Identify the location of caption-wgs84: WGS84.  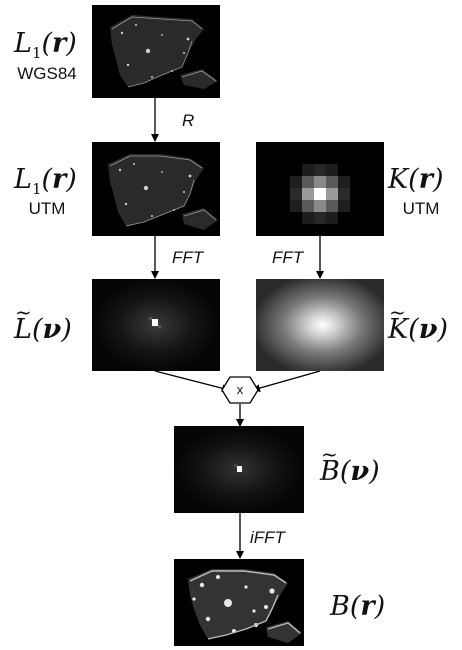
(47, 73).